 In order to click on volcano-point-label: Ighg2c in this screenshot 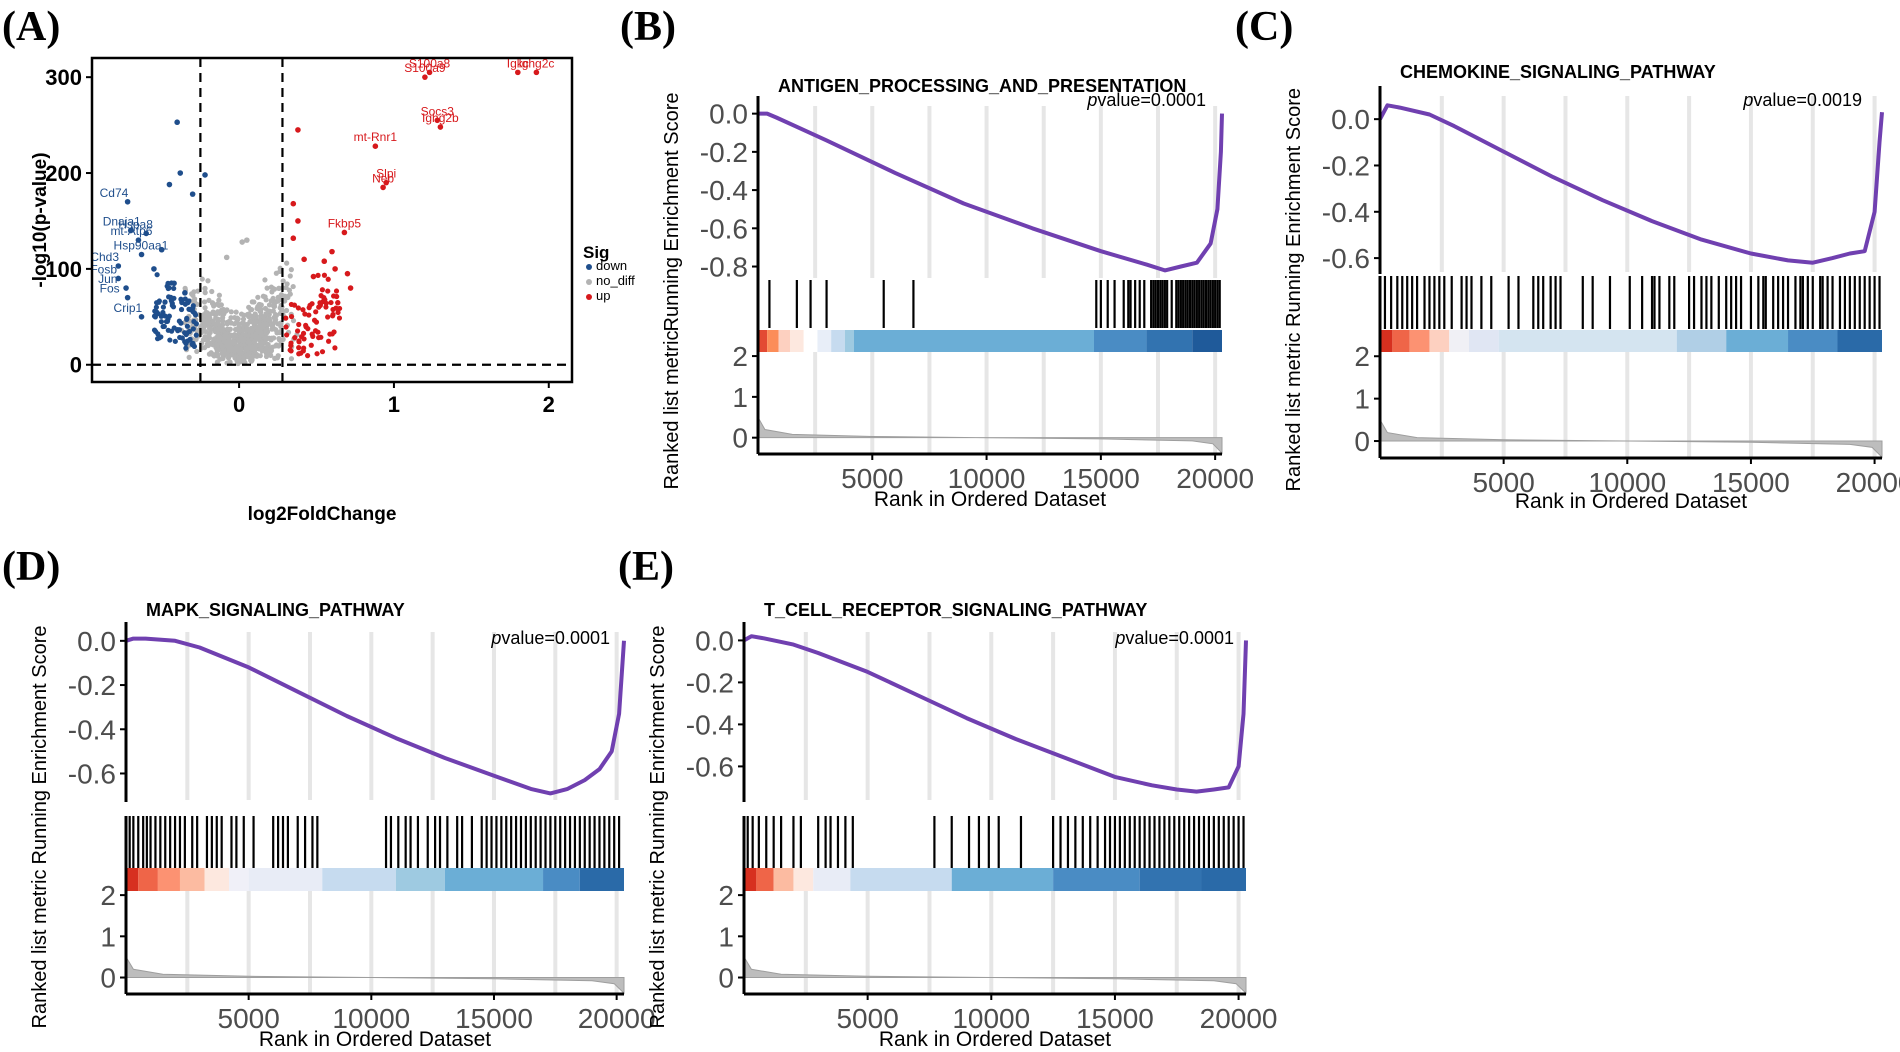, I will do `click(536, 63)`.